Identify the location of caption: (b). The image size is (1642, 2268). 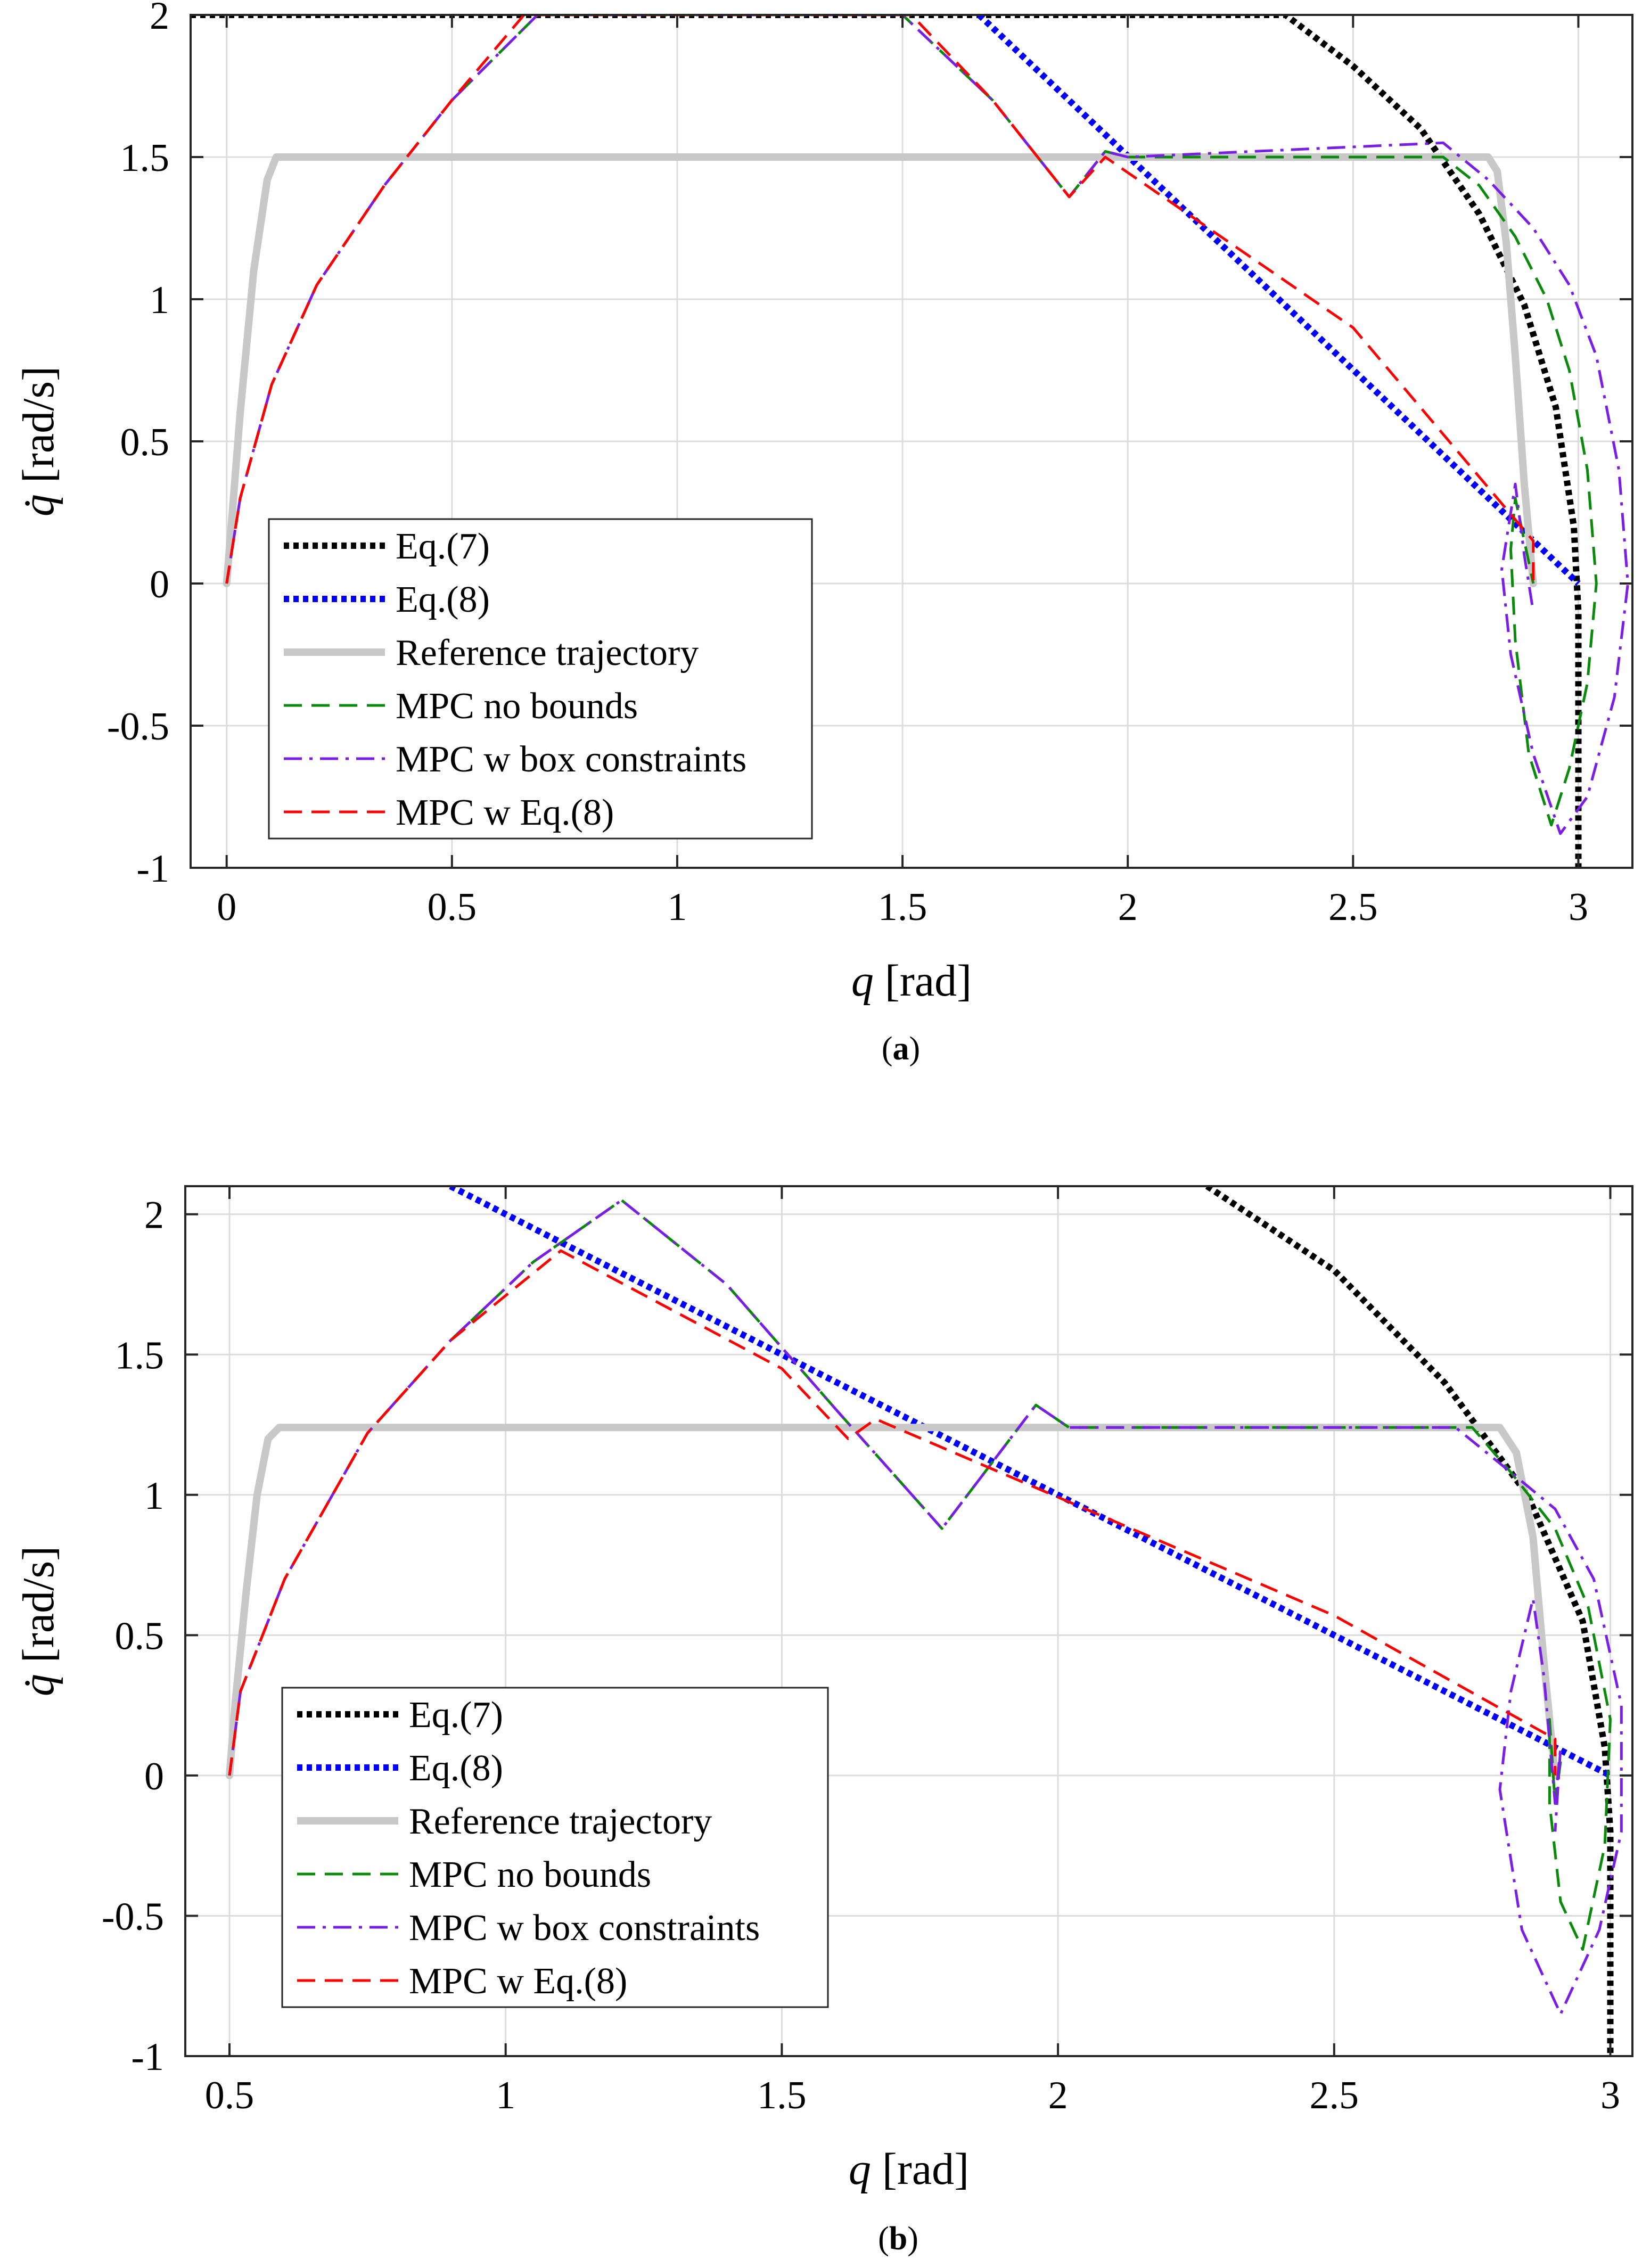
(898, 2239).